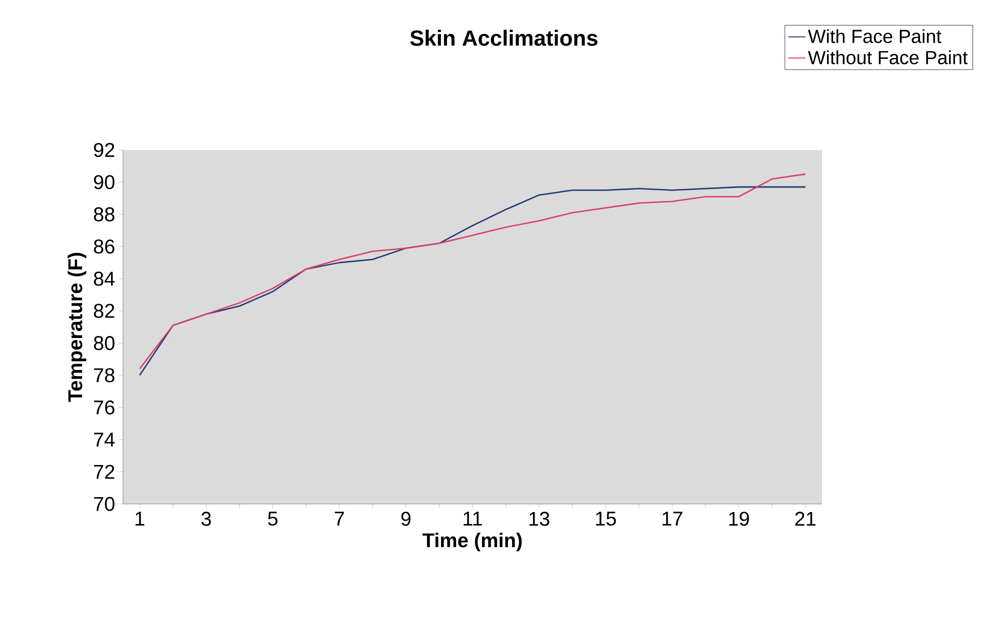 Image resolution: width=983 pixels, height=622 pixels. Describe the element at coordinates (339, 519) in the screenshot. I see `x-tick-label: 7` at that location.